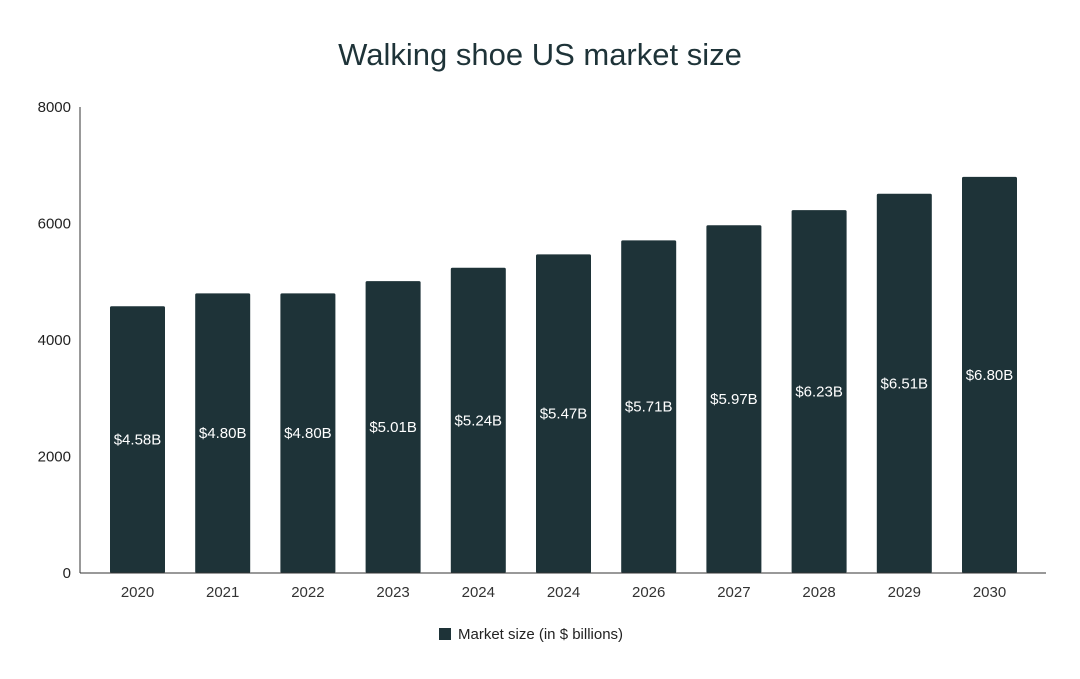 The width and height of the screenshot is (1080, 679). What do you see at coordinates (904, 592) in the screenshot?
I see `x-tick-label: 2029` at bounding box center [904, 592].